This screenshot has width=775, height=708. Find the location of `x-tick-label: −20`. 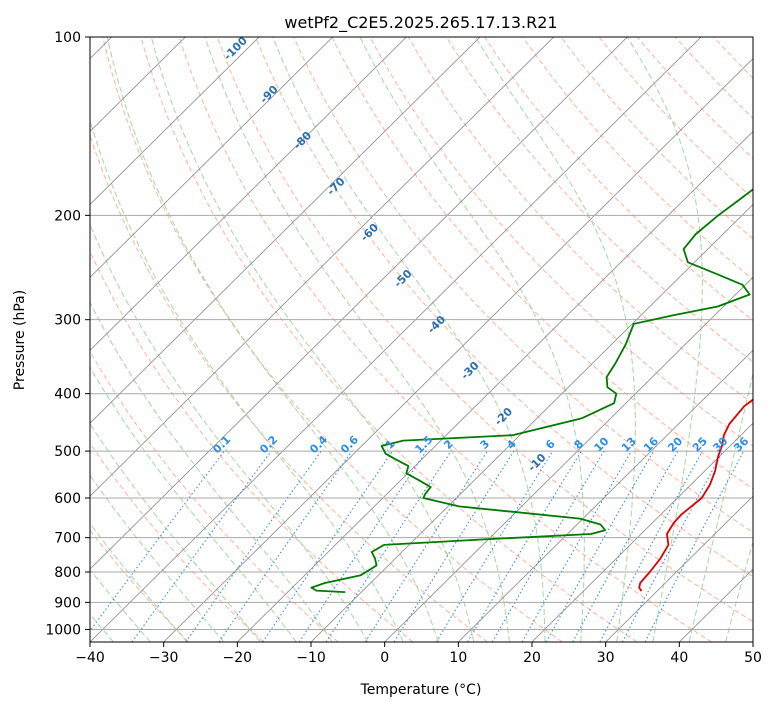

x-tick-label: −20 is located at coordinates (238, 658).